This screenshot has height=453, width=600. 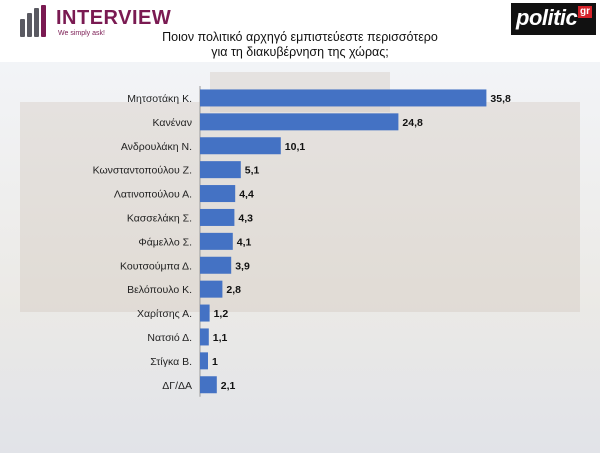 I want to click on data-label: 2,8, so click(x=233, y=290).